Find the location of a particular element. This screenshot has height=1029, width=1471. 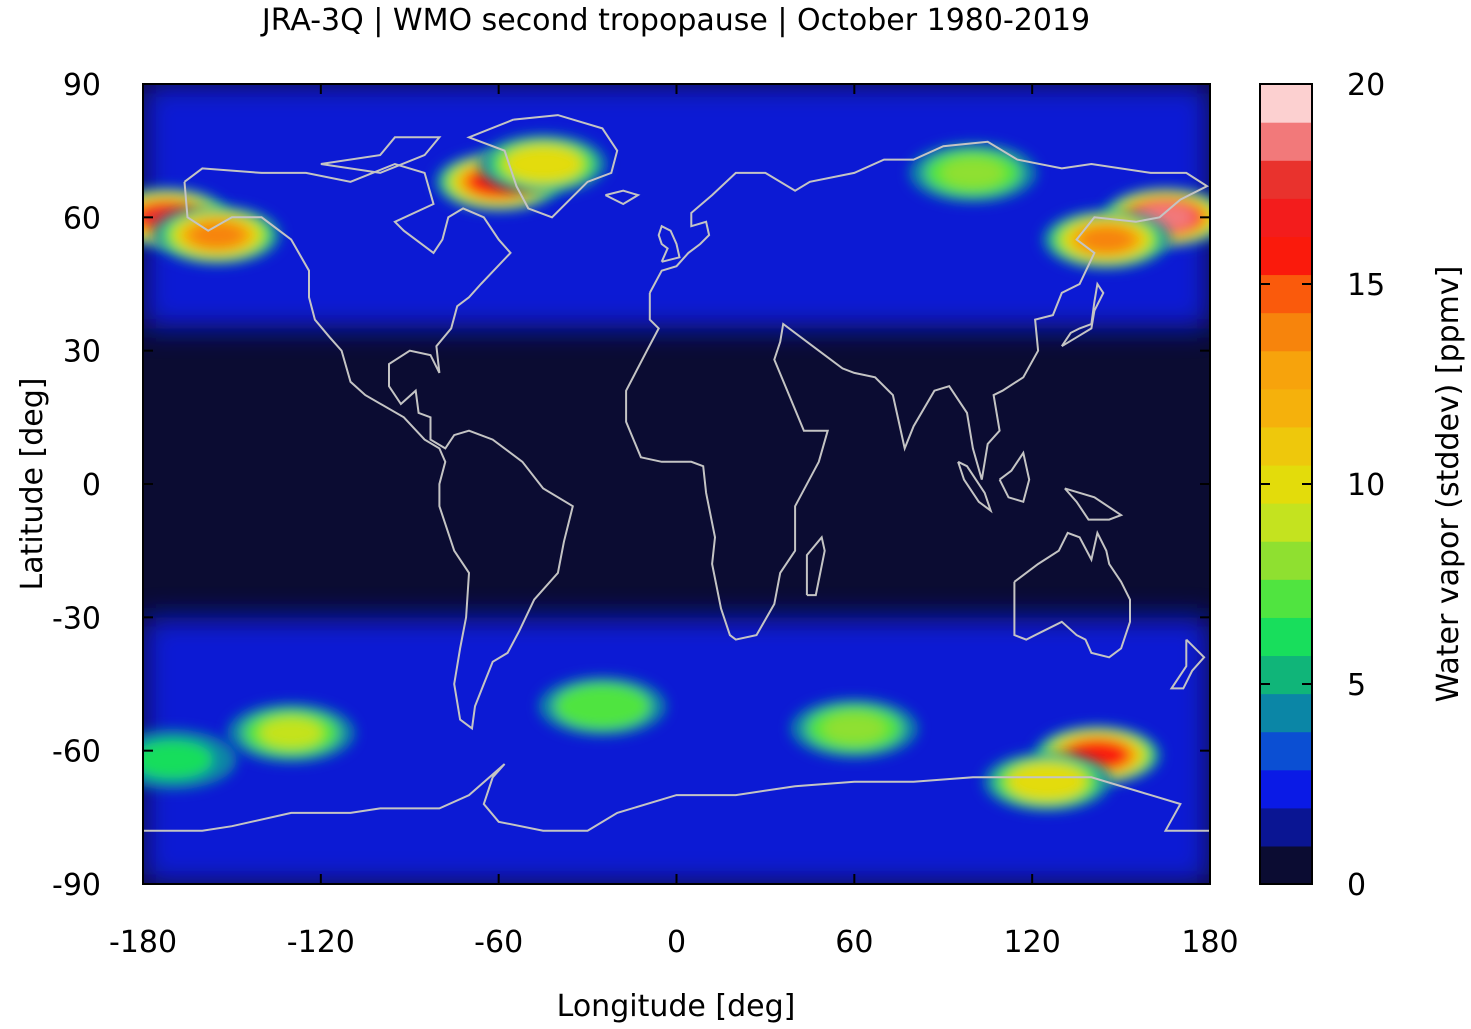

x-tick-label: -60 is located at coordinates (498, 942).